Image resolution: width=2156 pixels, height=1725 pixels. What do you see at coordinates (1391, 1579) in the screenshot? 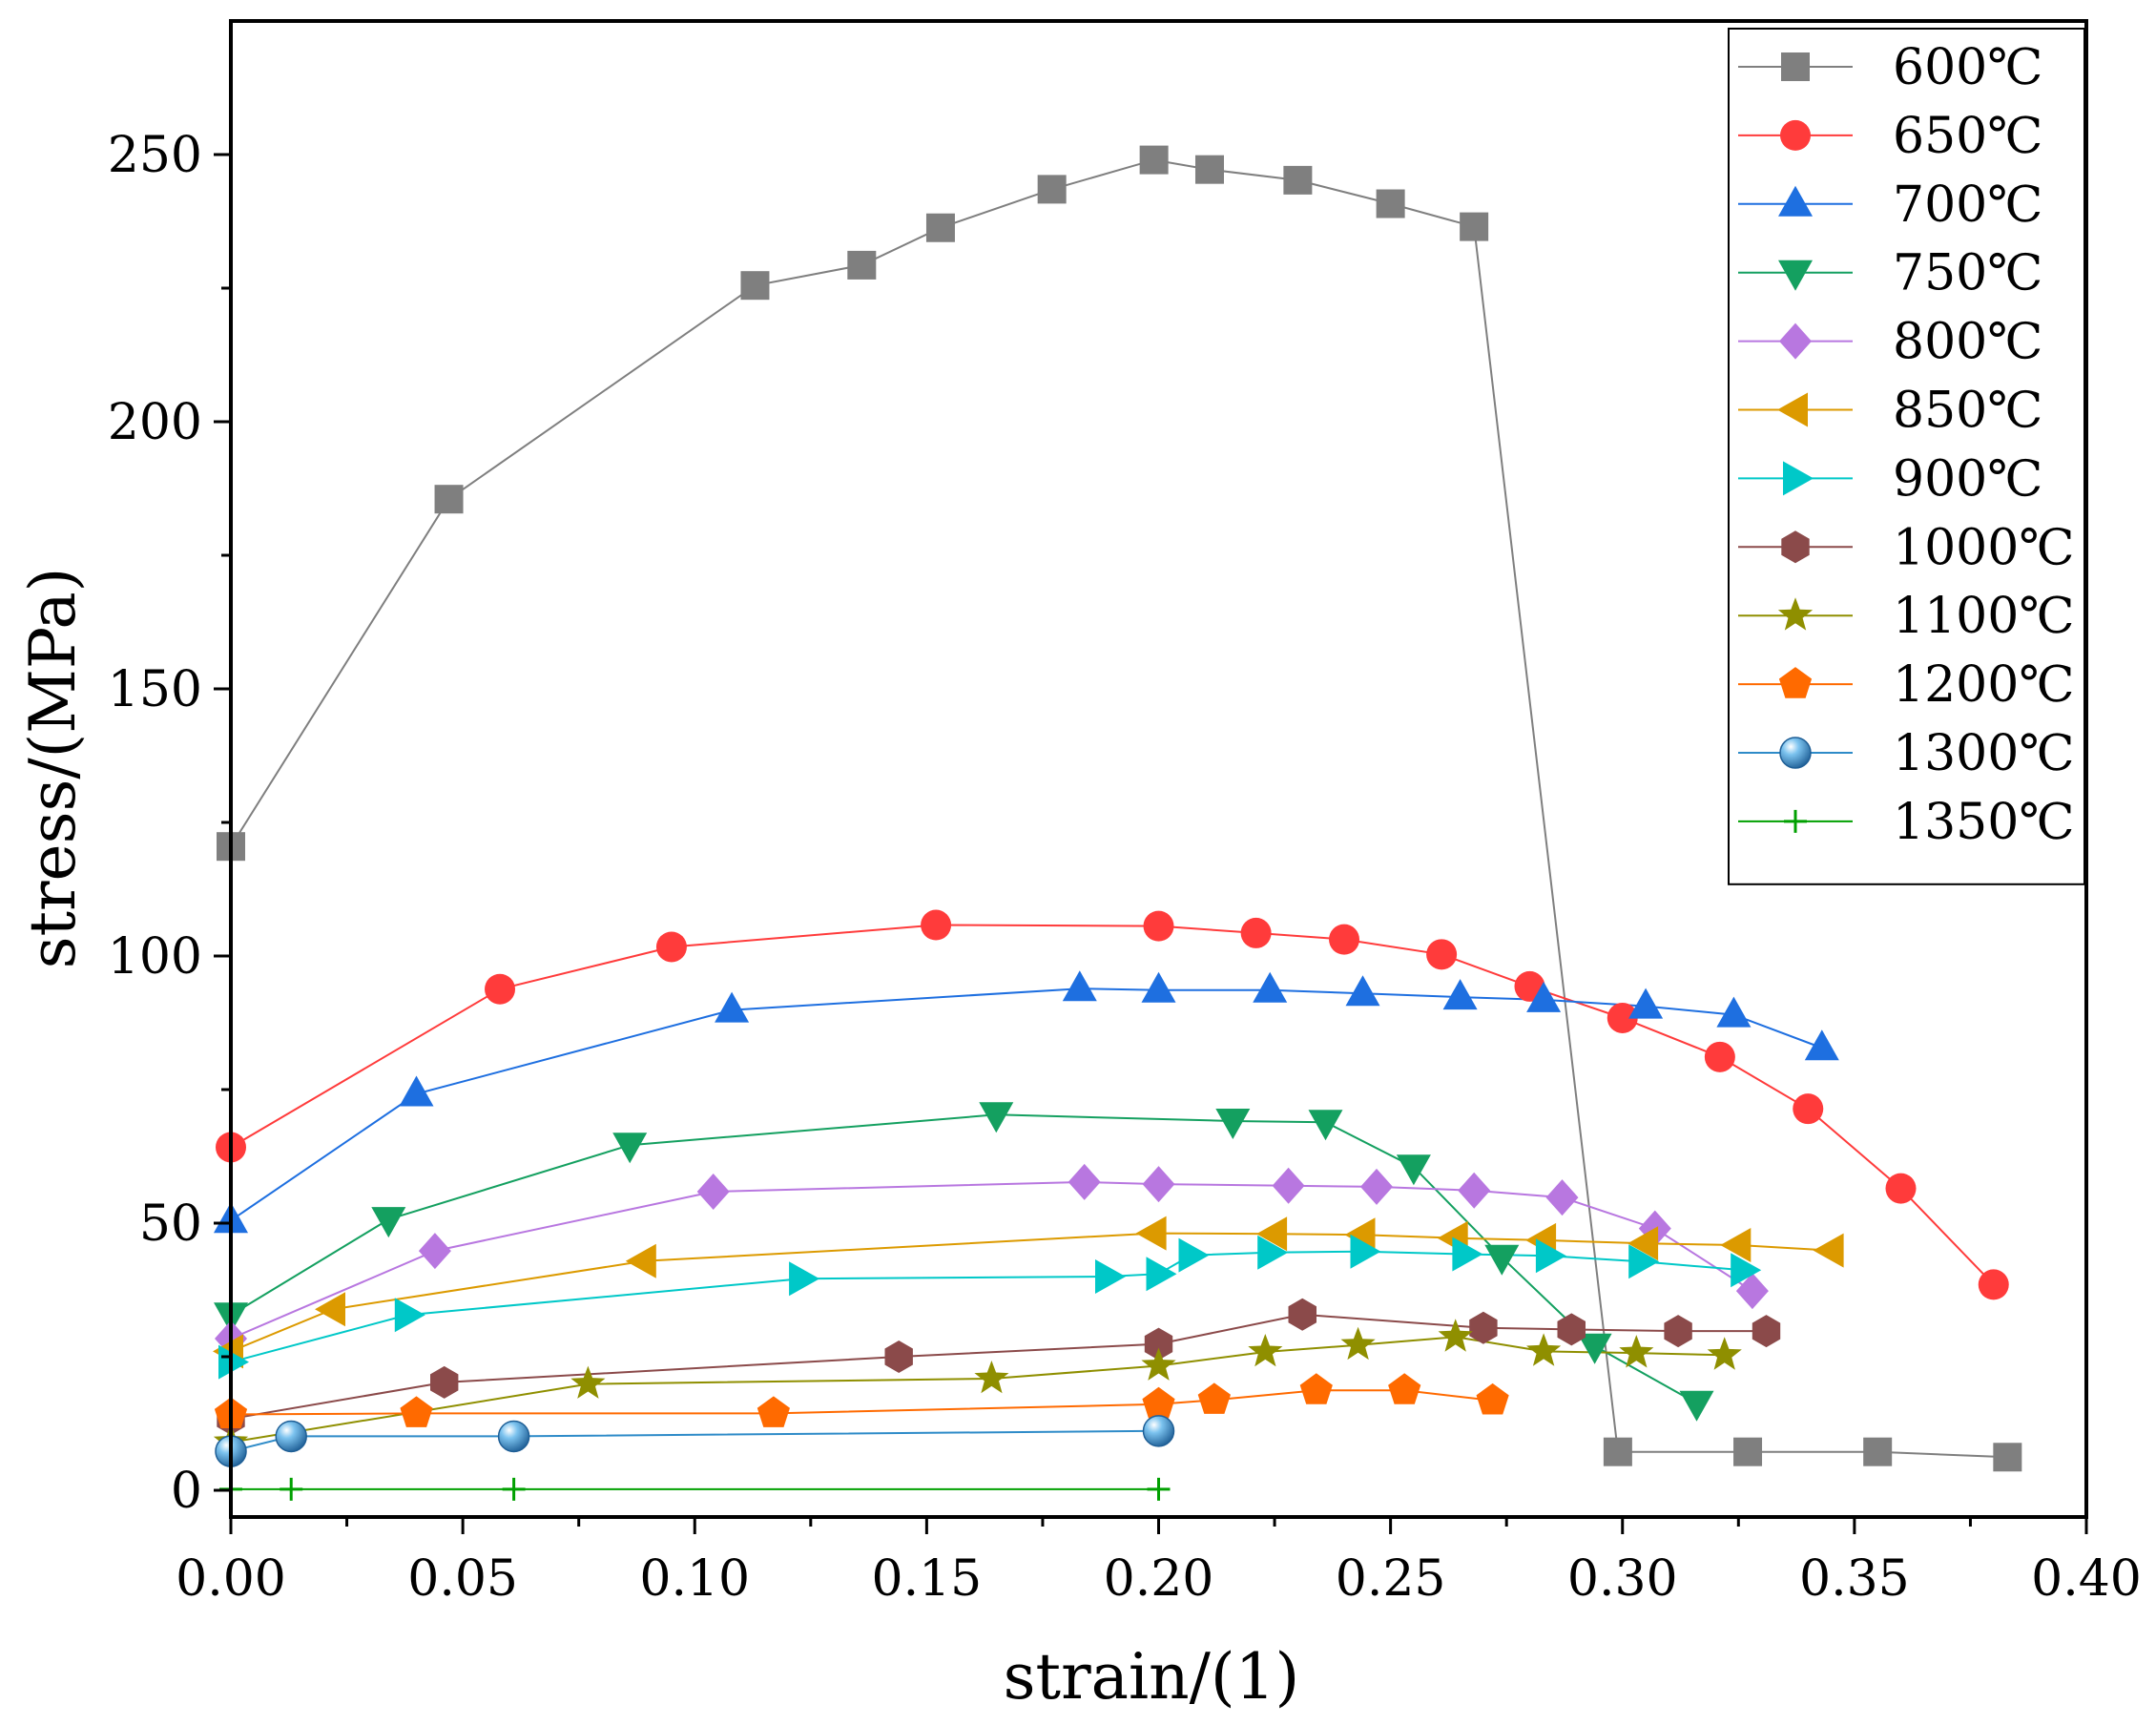
I see `x-tick-label-5: 0.25` at bounding box center [1391, 1579].